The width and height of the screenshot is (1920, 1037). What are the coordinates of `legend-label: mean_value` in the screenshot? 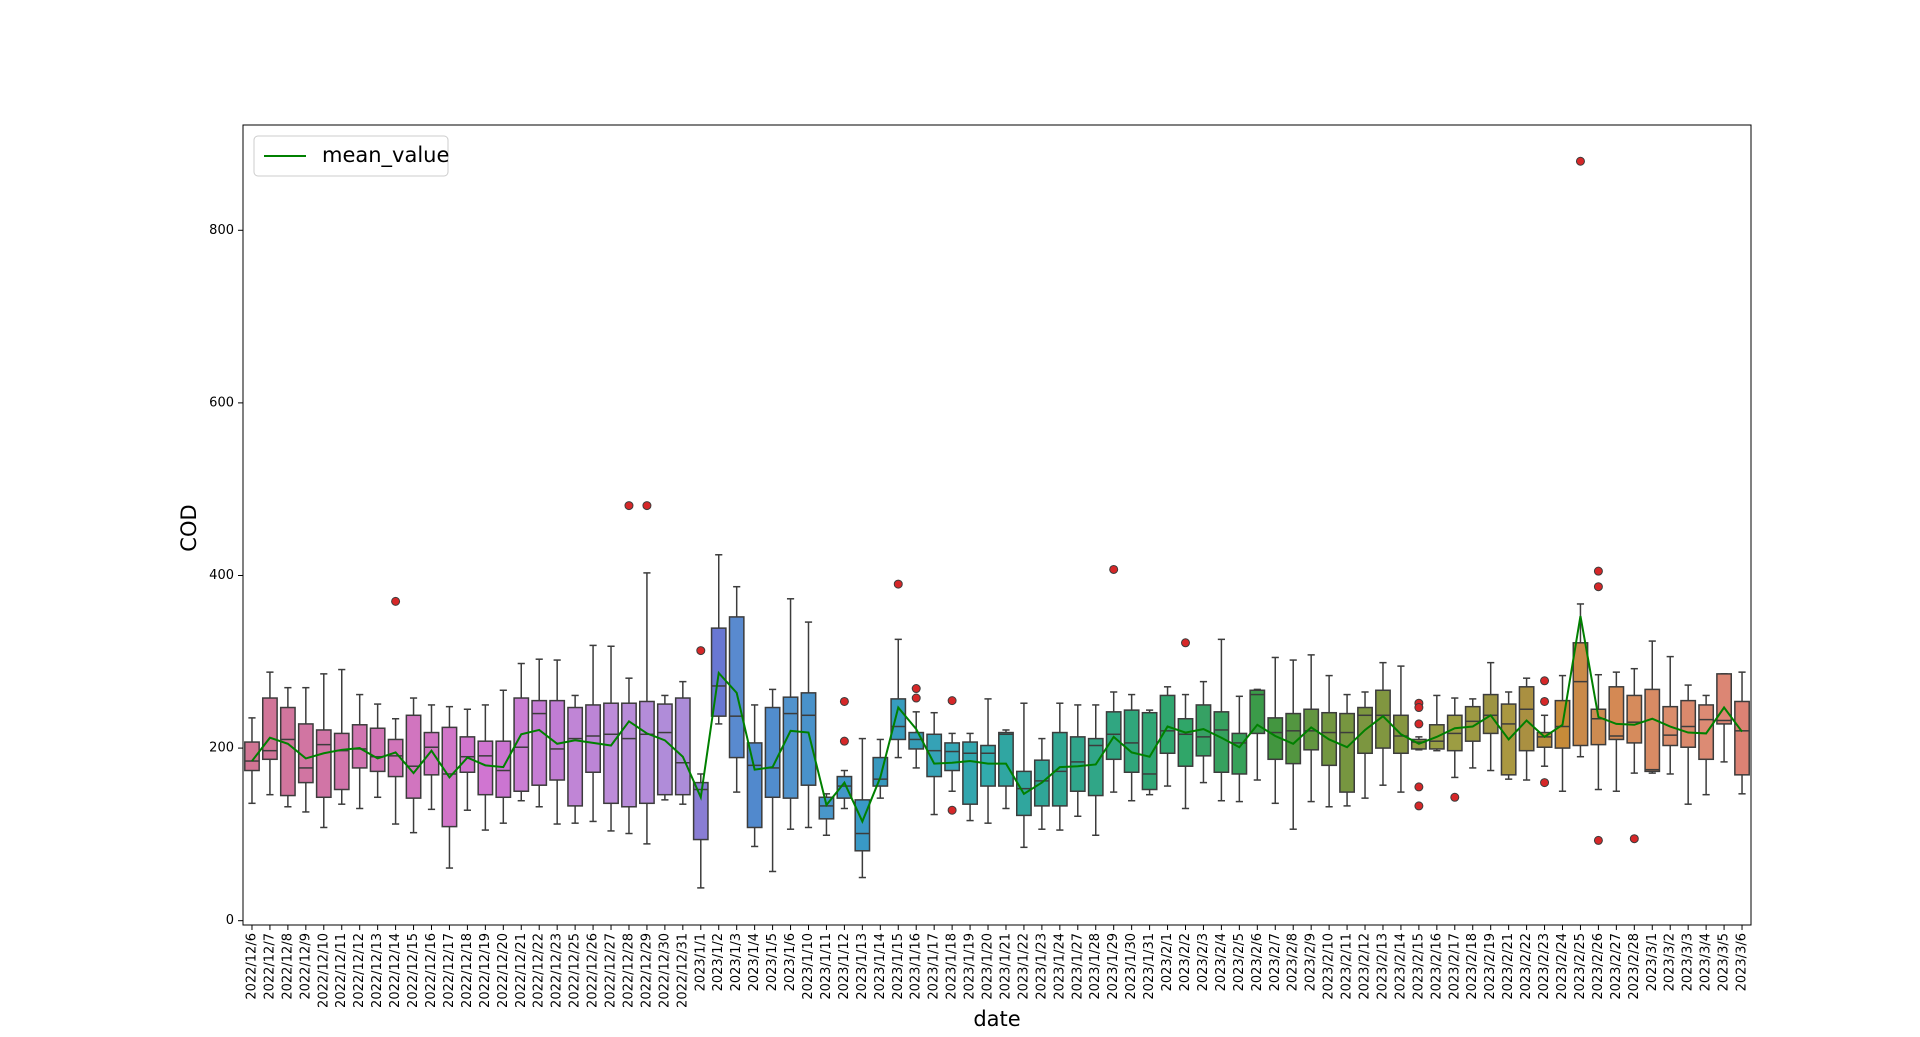 It's located at (385, 155).